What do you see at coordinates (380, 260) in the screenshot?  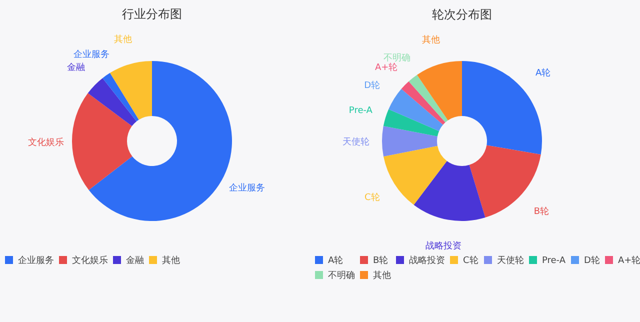 I see `legend-label: B轮` at bounding box center [380, 260].